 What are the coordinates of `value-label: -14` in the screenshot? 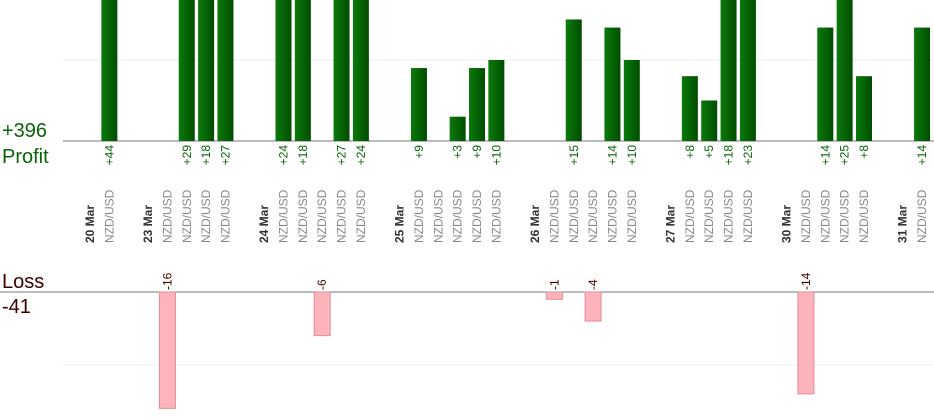 It's located at (806, 281).